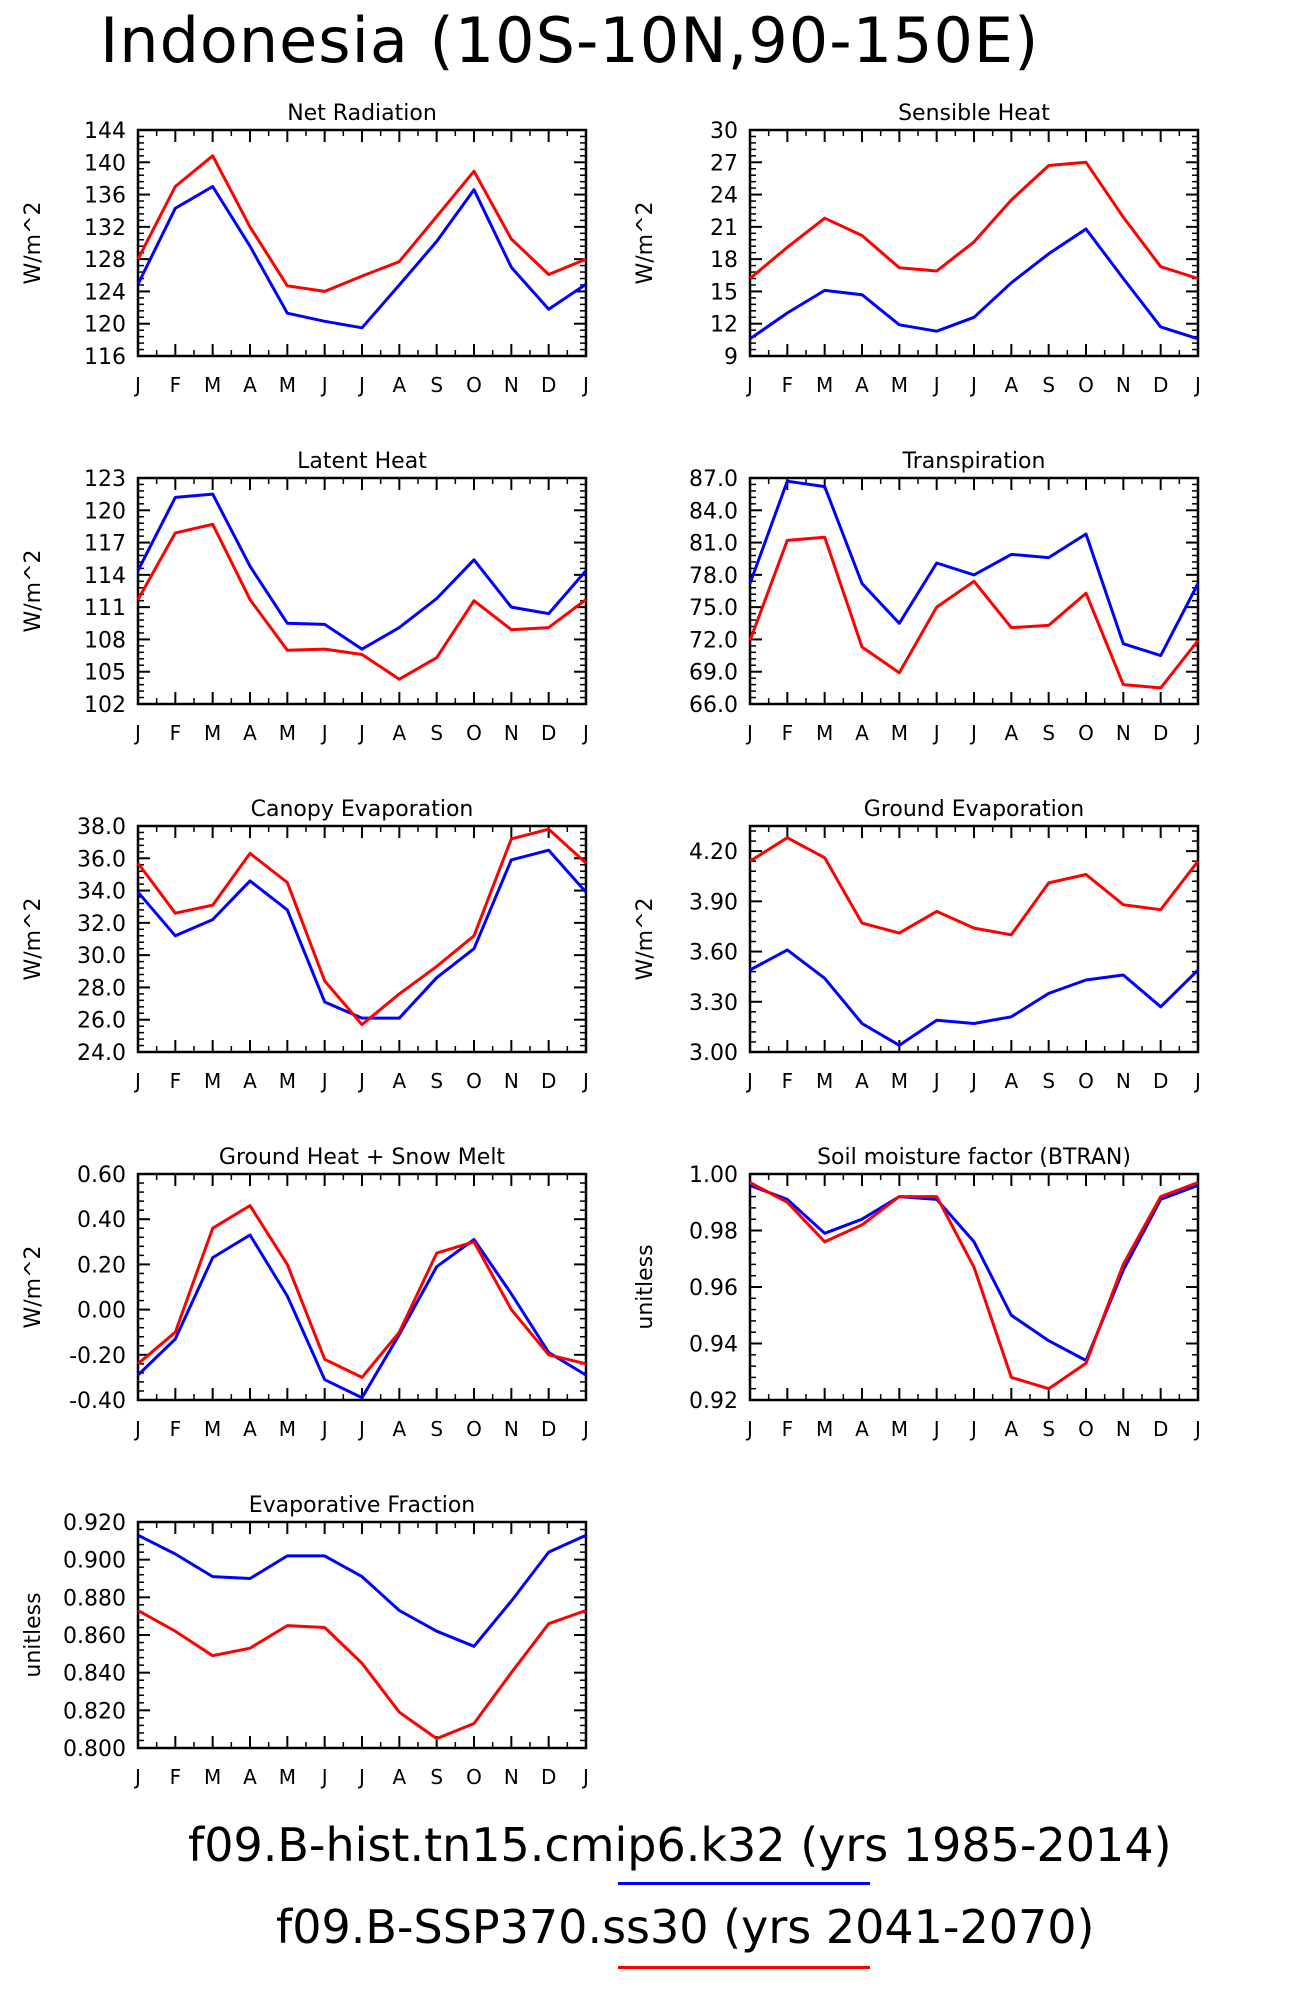 Image resolution: width=1300 pixels, height=2001 pixels. I want to click on y-tick-label: 0.98, so click(713, 1232).